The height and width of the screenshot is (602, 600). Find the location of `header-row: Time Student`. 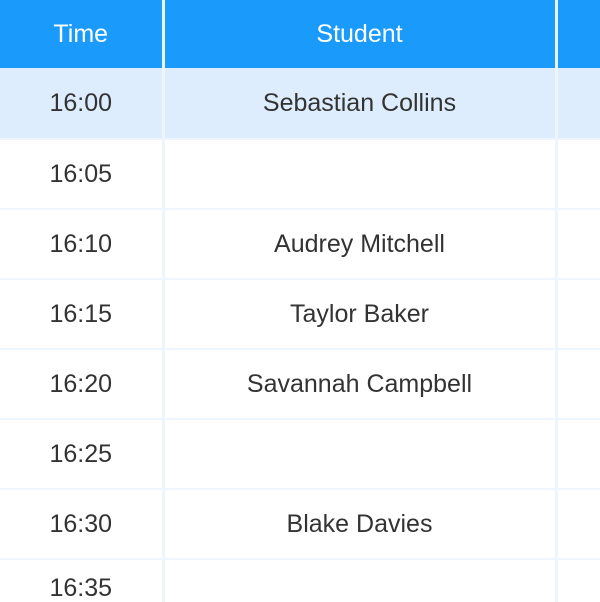

header-row: Time Student is located at coordinates (300, 34).